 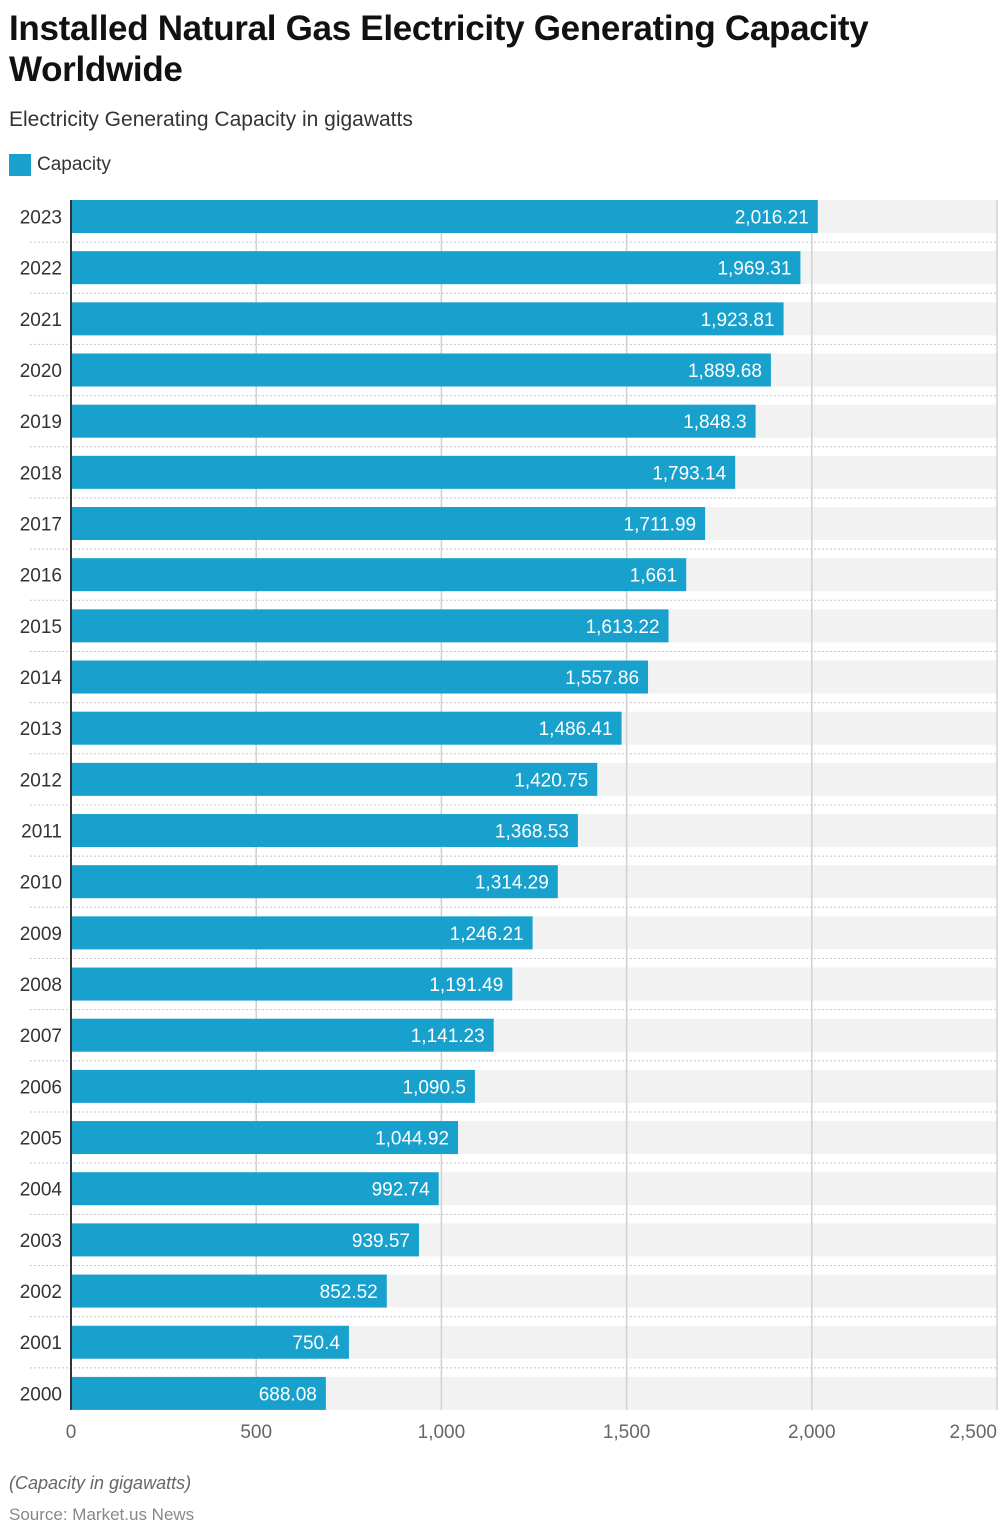 What do you see at coordinates (41, 473) in the screenshot?
I see `y-tick-label: 2018` at bounding box center [41, 473].